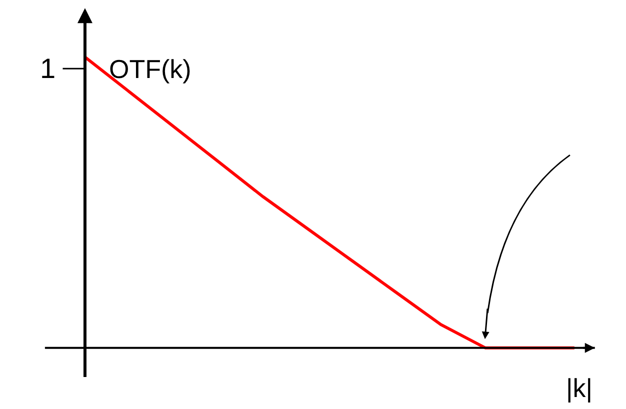  What do you see at coordinates (150, 69) in the screenshot?
I see `y-axis-title: OTF(k)` at bounding box center [150, 69].